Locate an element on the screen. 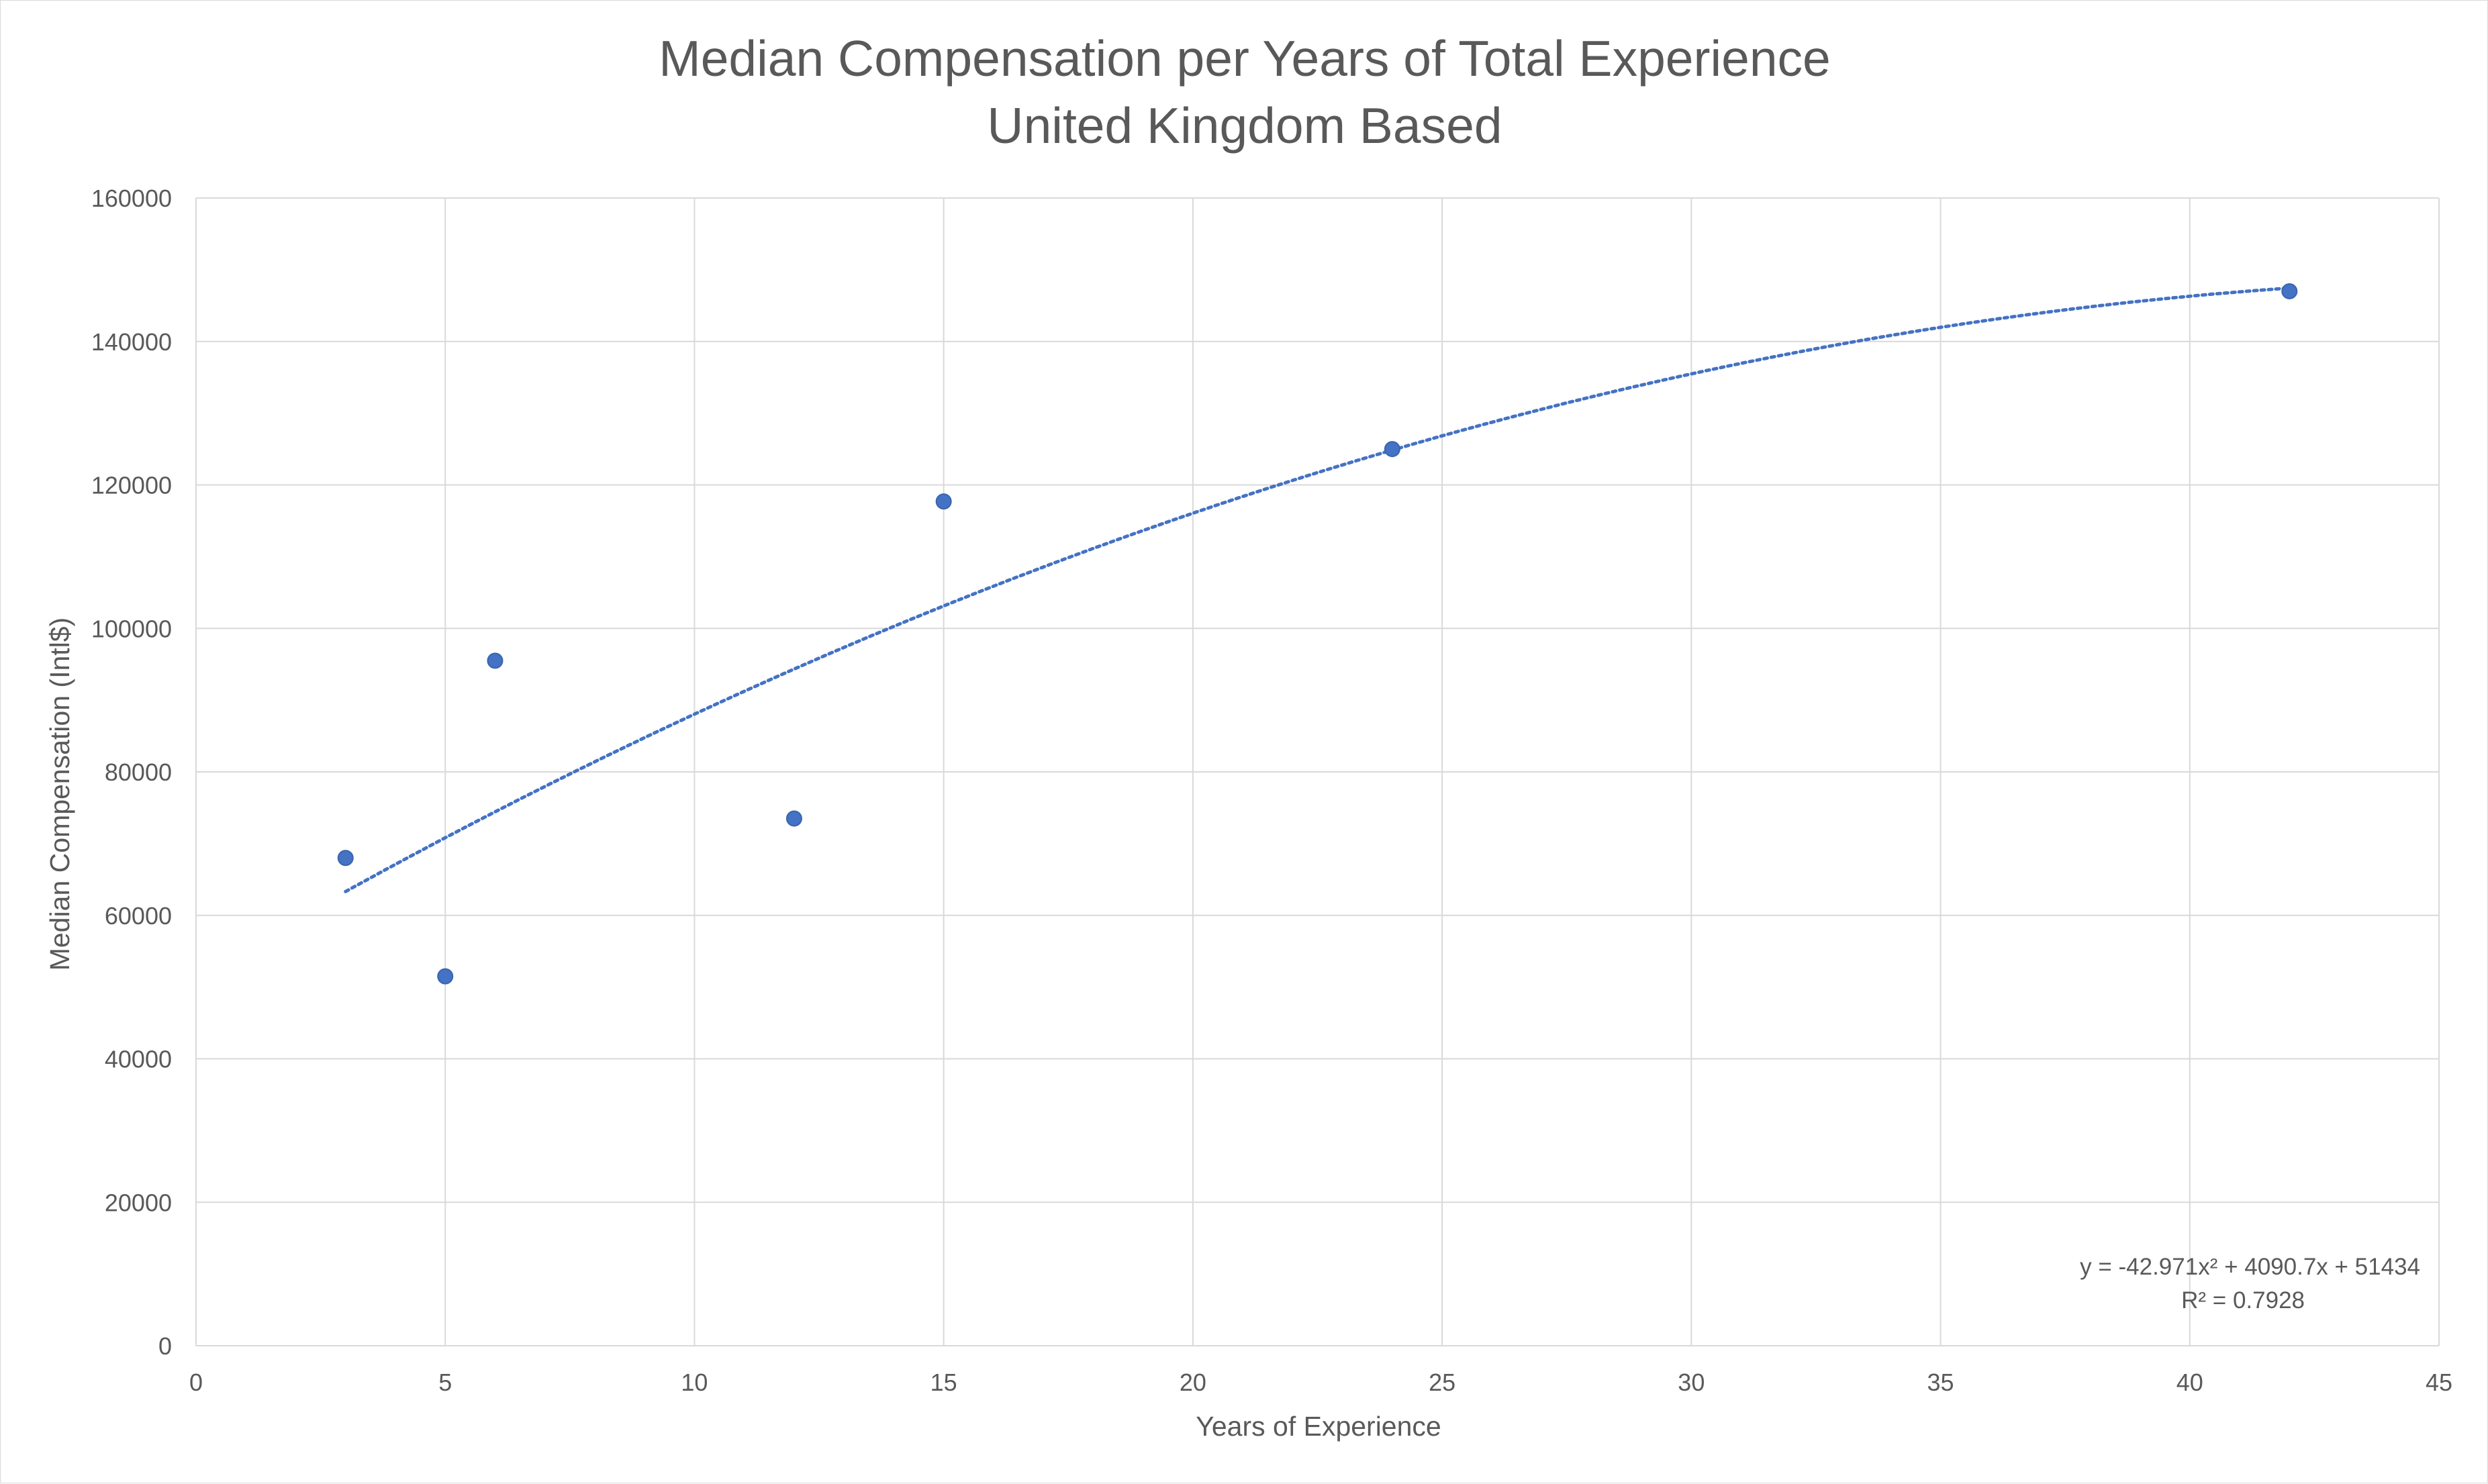 The height and width of the screenshot is (1484, 2488). y-tick-label: 60000 is located at coordinates (138, 916).